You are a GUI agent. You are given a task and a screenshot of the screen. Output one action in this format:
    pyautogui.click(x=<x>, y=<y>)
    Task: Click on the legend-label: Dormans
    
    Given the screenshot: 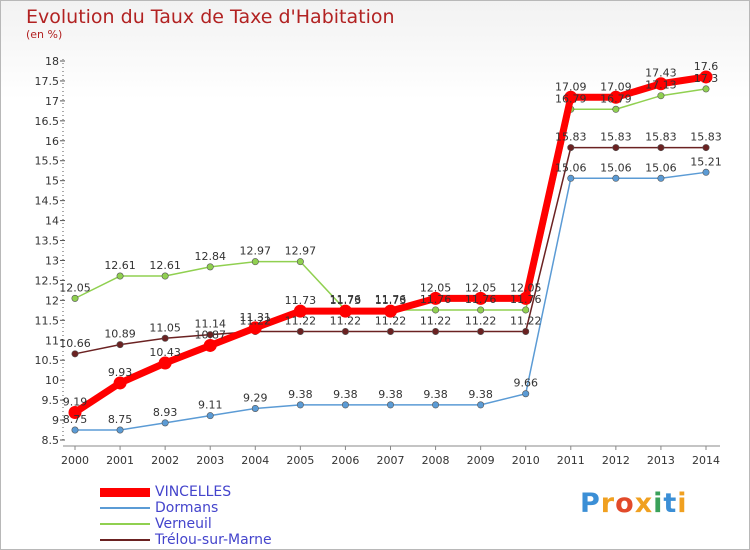 What is the action you would take?
    pyautogui.click(x=187, y=508)
    